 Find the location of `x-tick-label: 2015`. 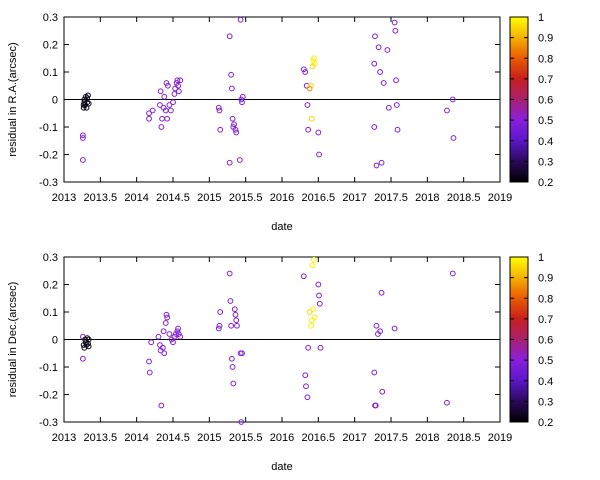

x-tick-label: 2015 is located at coordinates (209, 438).